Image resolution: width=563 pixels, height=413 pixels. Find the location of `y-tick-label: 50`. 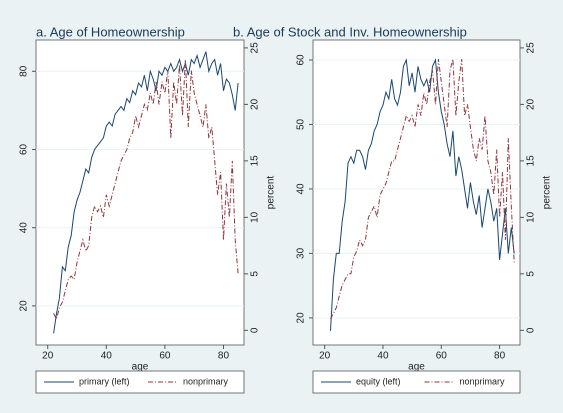

y-tick-label: 50 is located at coordinates (301, 124).